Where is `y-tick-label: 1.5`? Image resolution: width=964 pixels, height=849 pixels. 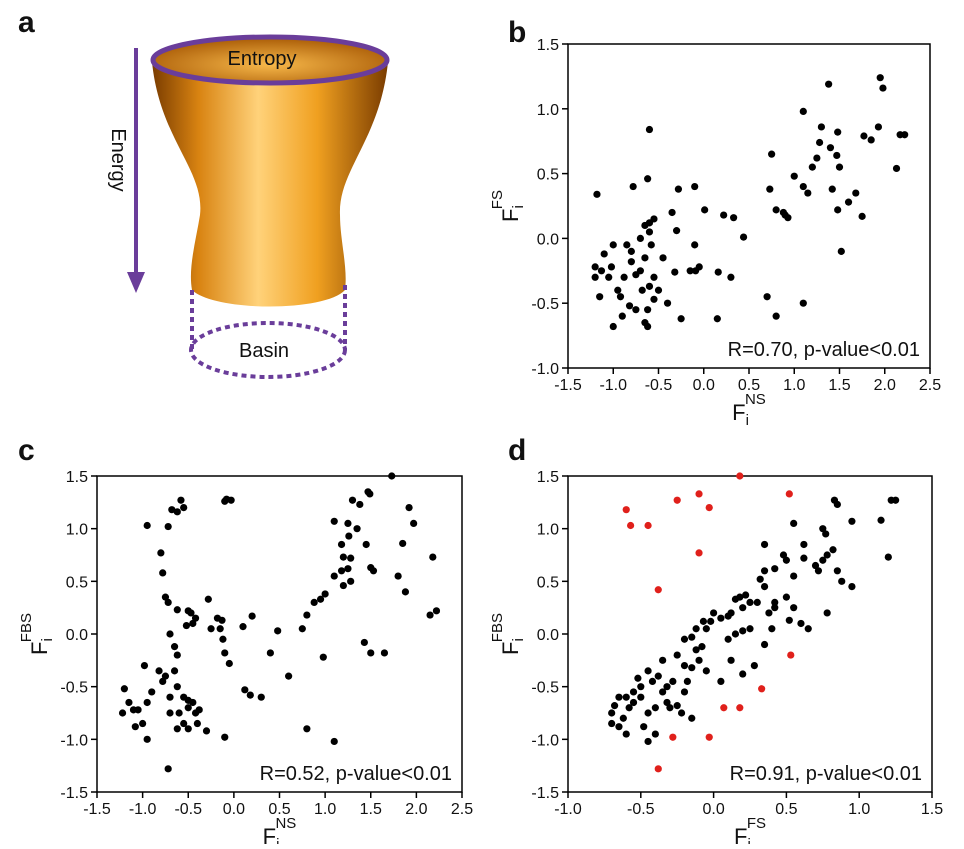 y-tick-label: 1.5 is located at coordinates (548, 45).